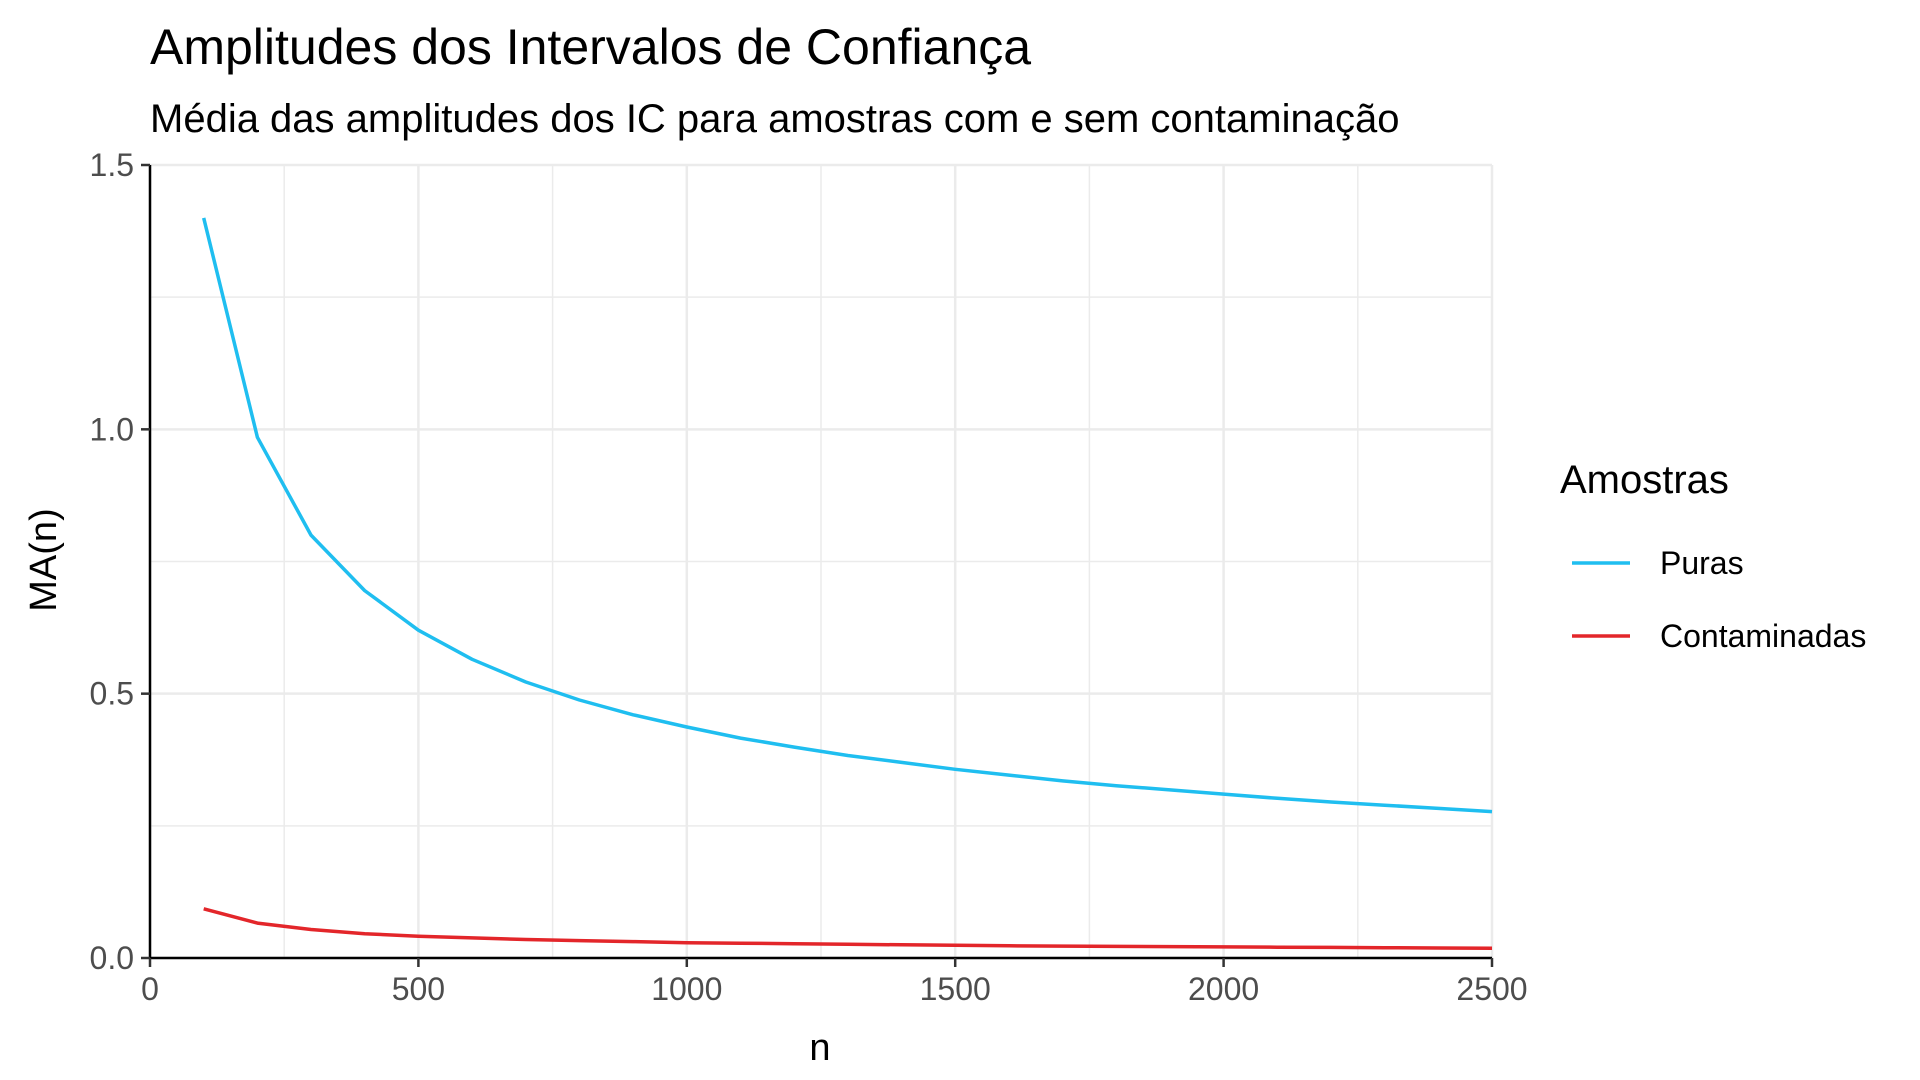  Describe the element at coordinates (112, 958) in the screenshot. I see `y-tick-label: 0.0` at that location.